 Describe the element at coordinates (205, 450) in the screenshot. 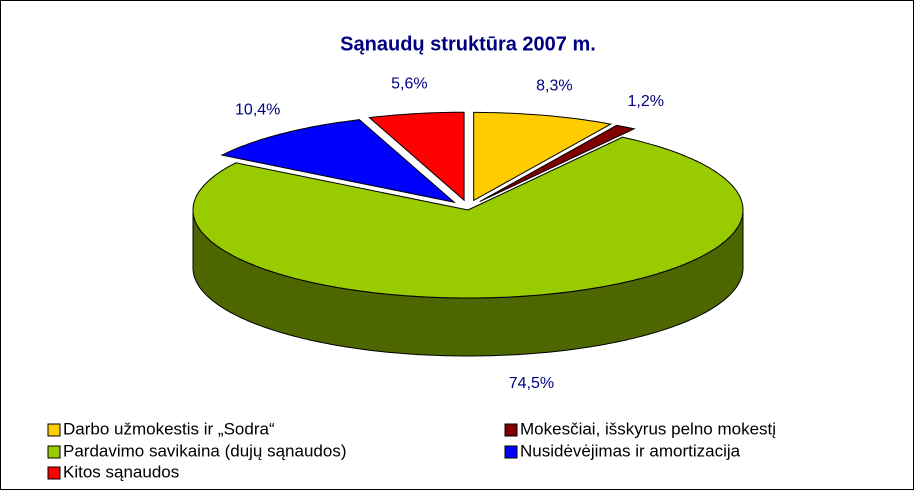

I see `legend-label: Pardavimo savikaina (dujų sąnaudos)` at that location.